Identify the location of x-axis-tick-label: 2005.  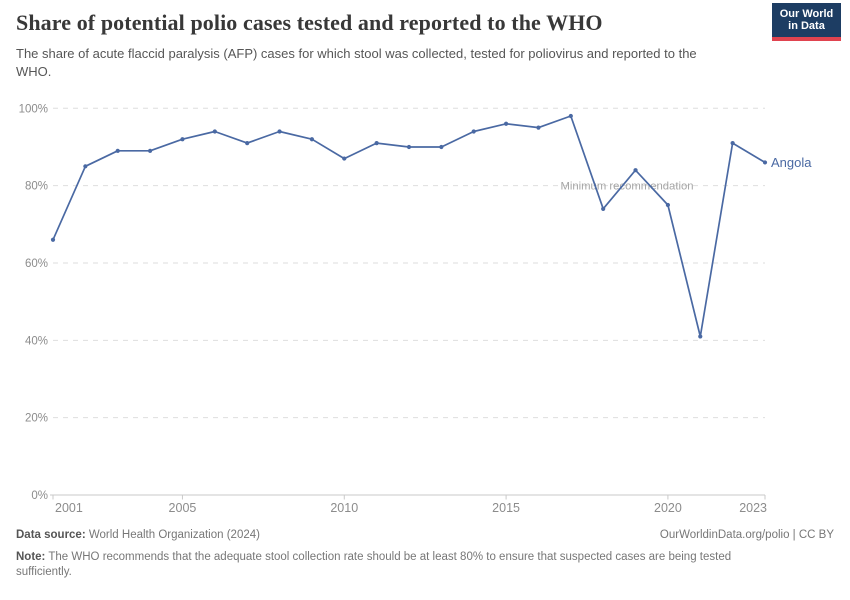
(183, 508).